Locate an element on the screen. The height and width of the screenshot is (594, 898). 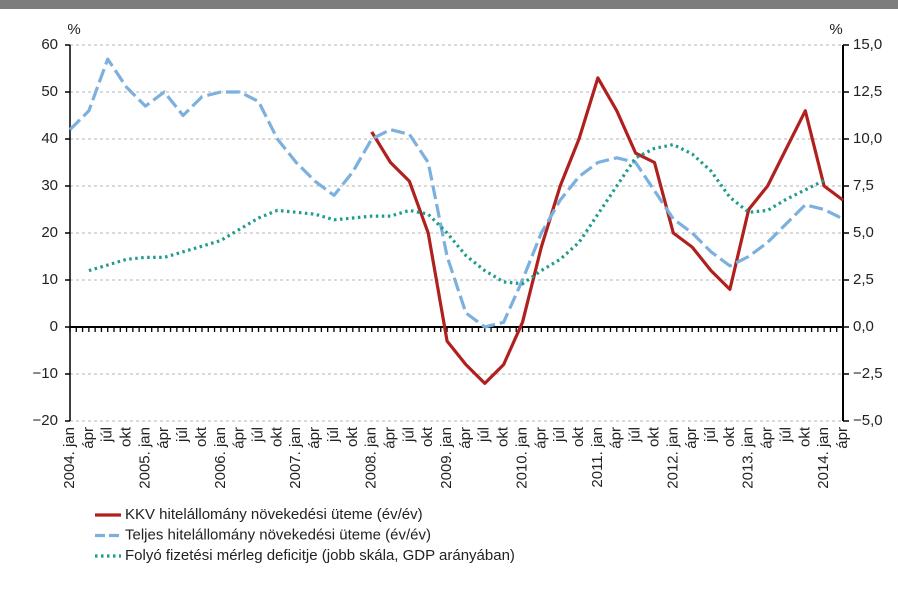
x-tick-label: 2008. jan is located at coordinates (371, 458).